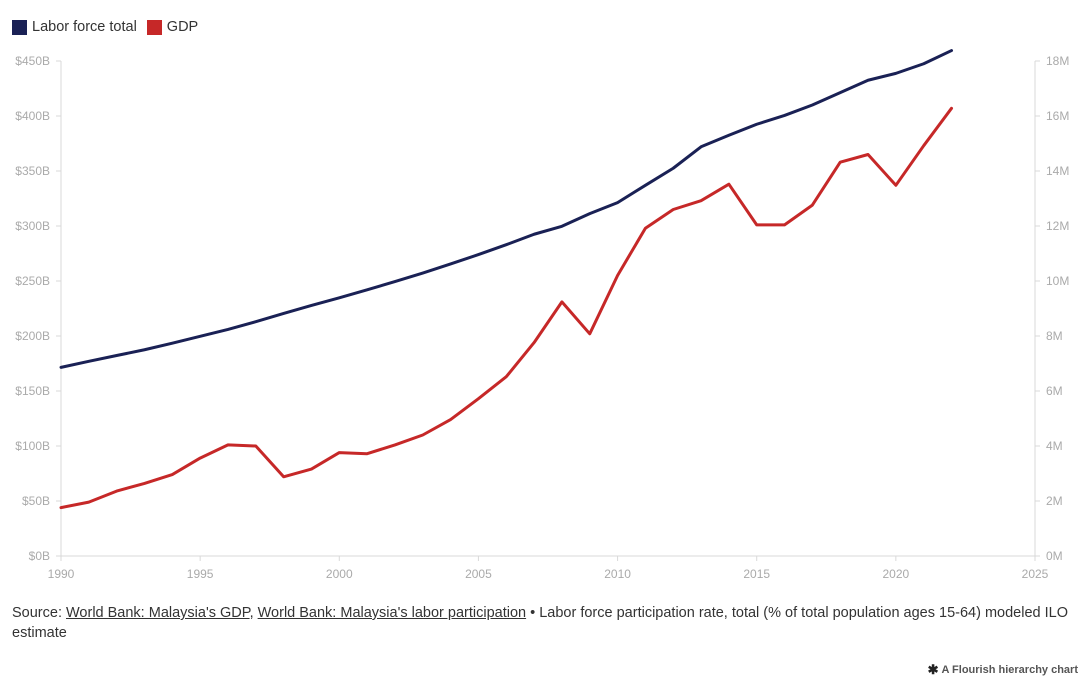 Image resolution: width=1086 pixels, height=682 pixels. What do you see at coordinates (1057, 281) in the screenshot?
I see `y-right-tick-label: 10M` at bounding box center [1057, 281].